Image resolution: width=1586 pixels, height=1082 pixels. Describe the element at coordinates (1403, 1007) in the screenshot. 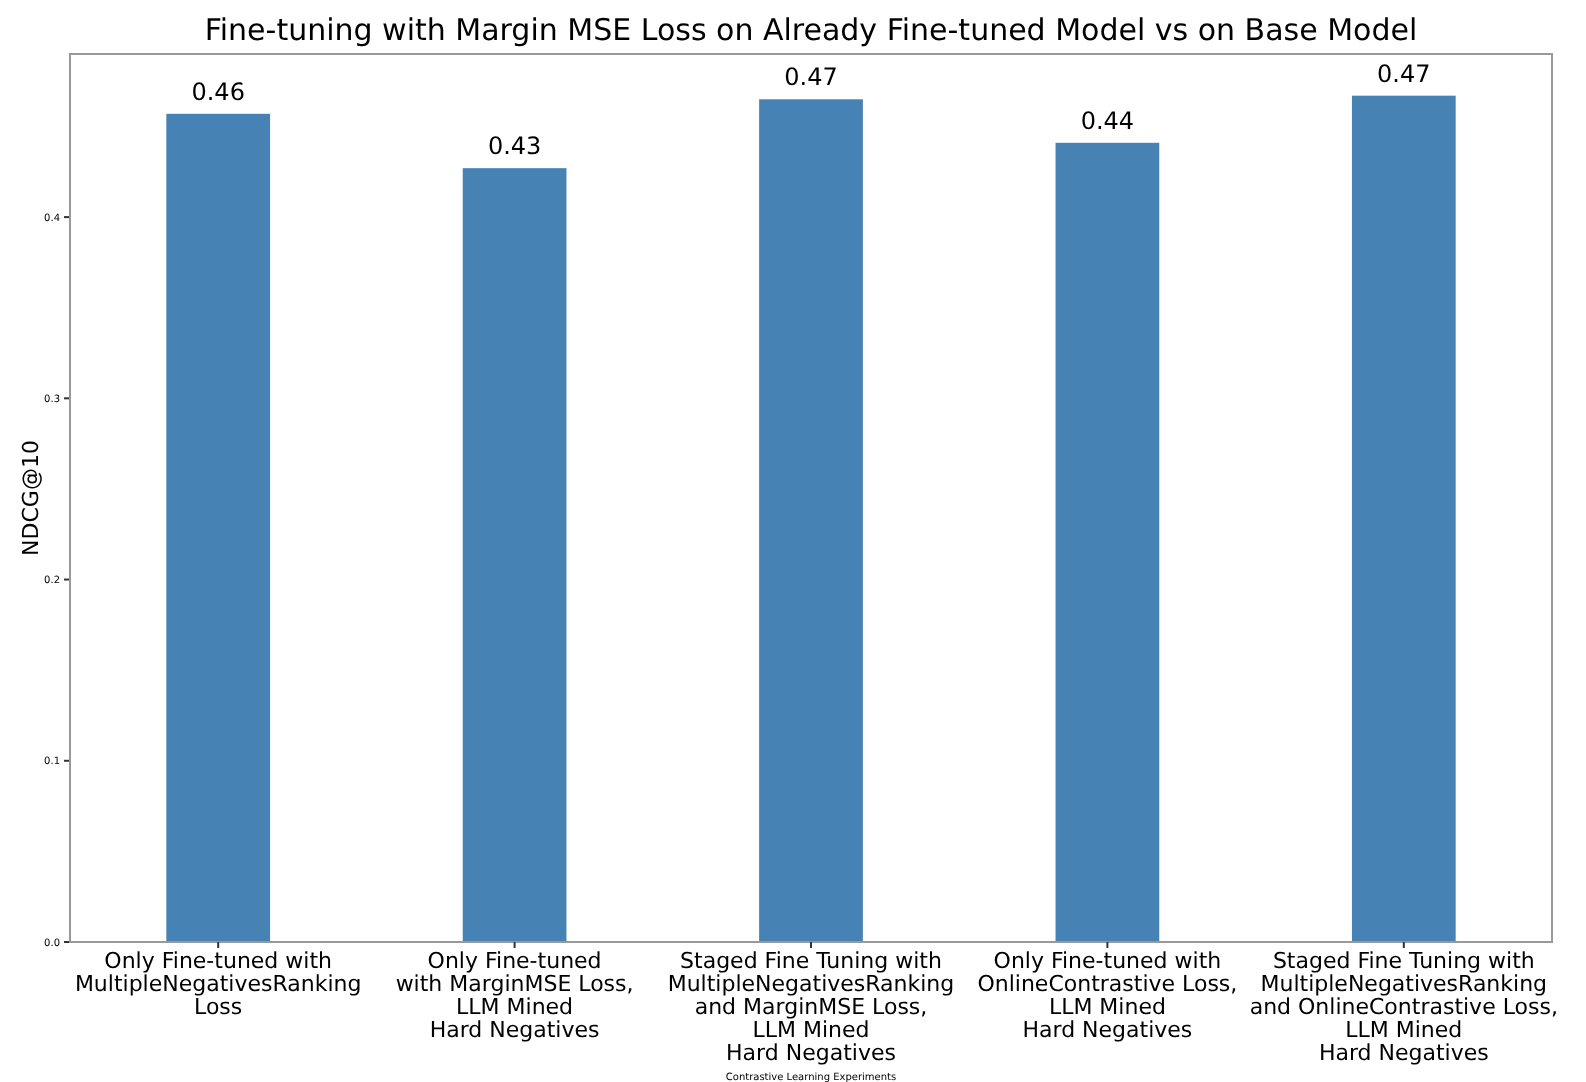

I see `x-tick-label: Staged Fine Tuning with MultipleNegativesRanking and OnlineContrastive Loss, LLM Mined Hard Negatives` at that location.